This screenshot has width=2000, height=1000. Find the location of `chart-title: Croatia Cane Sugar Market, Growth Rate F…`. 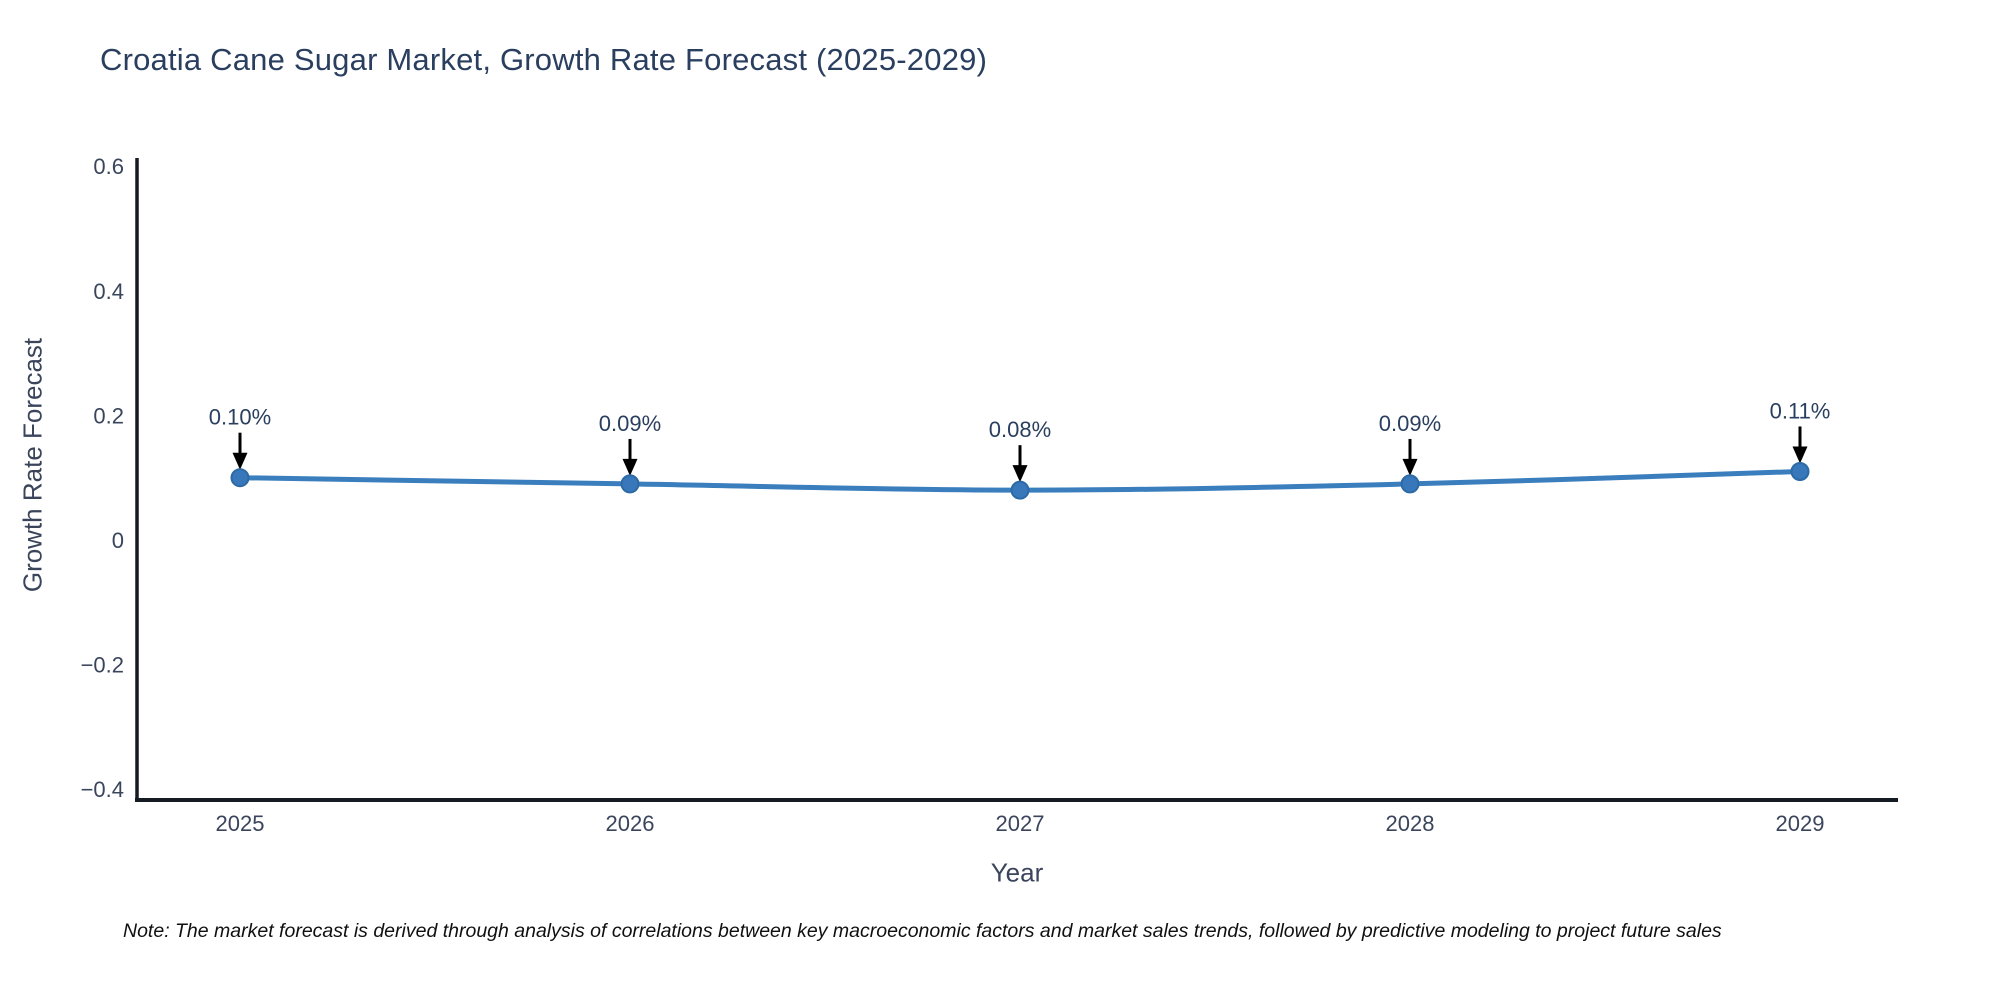

chart-title: Croatia Cane Sugar Market, Growth Rate F… is located at coordinates (544, 59).